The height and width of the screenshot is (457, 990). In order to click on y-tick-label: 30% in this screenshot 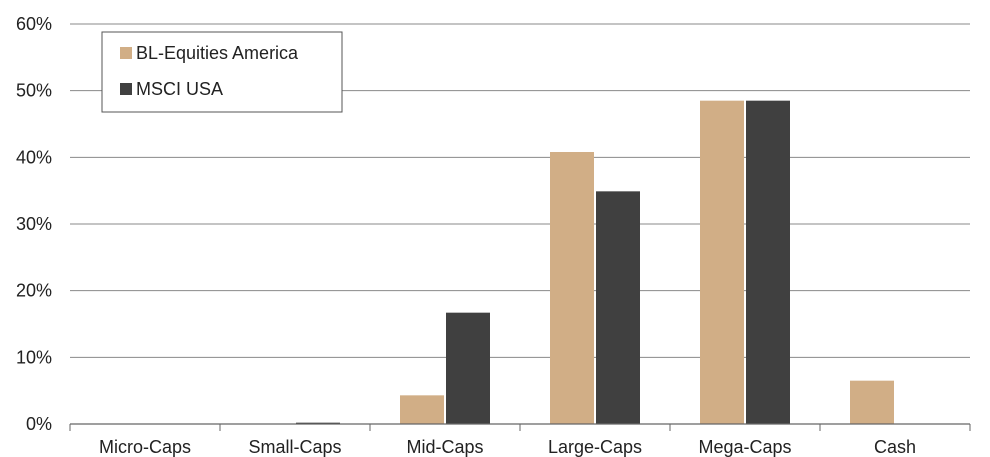, I will do `click(34, 224)`.